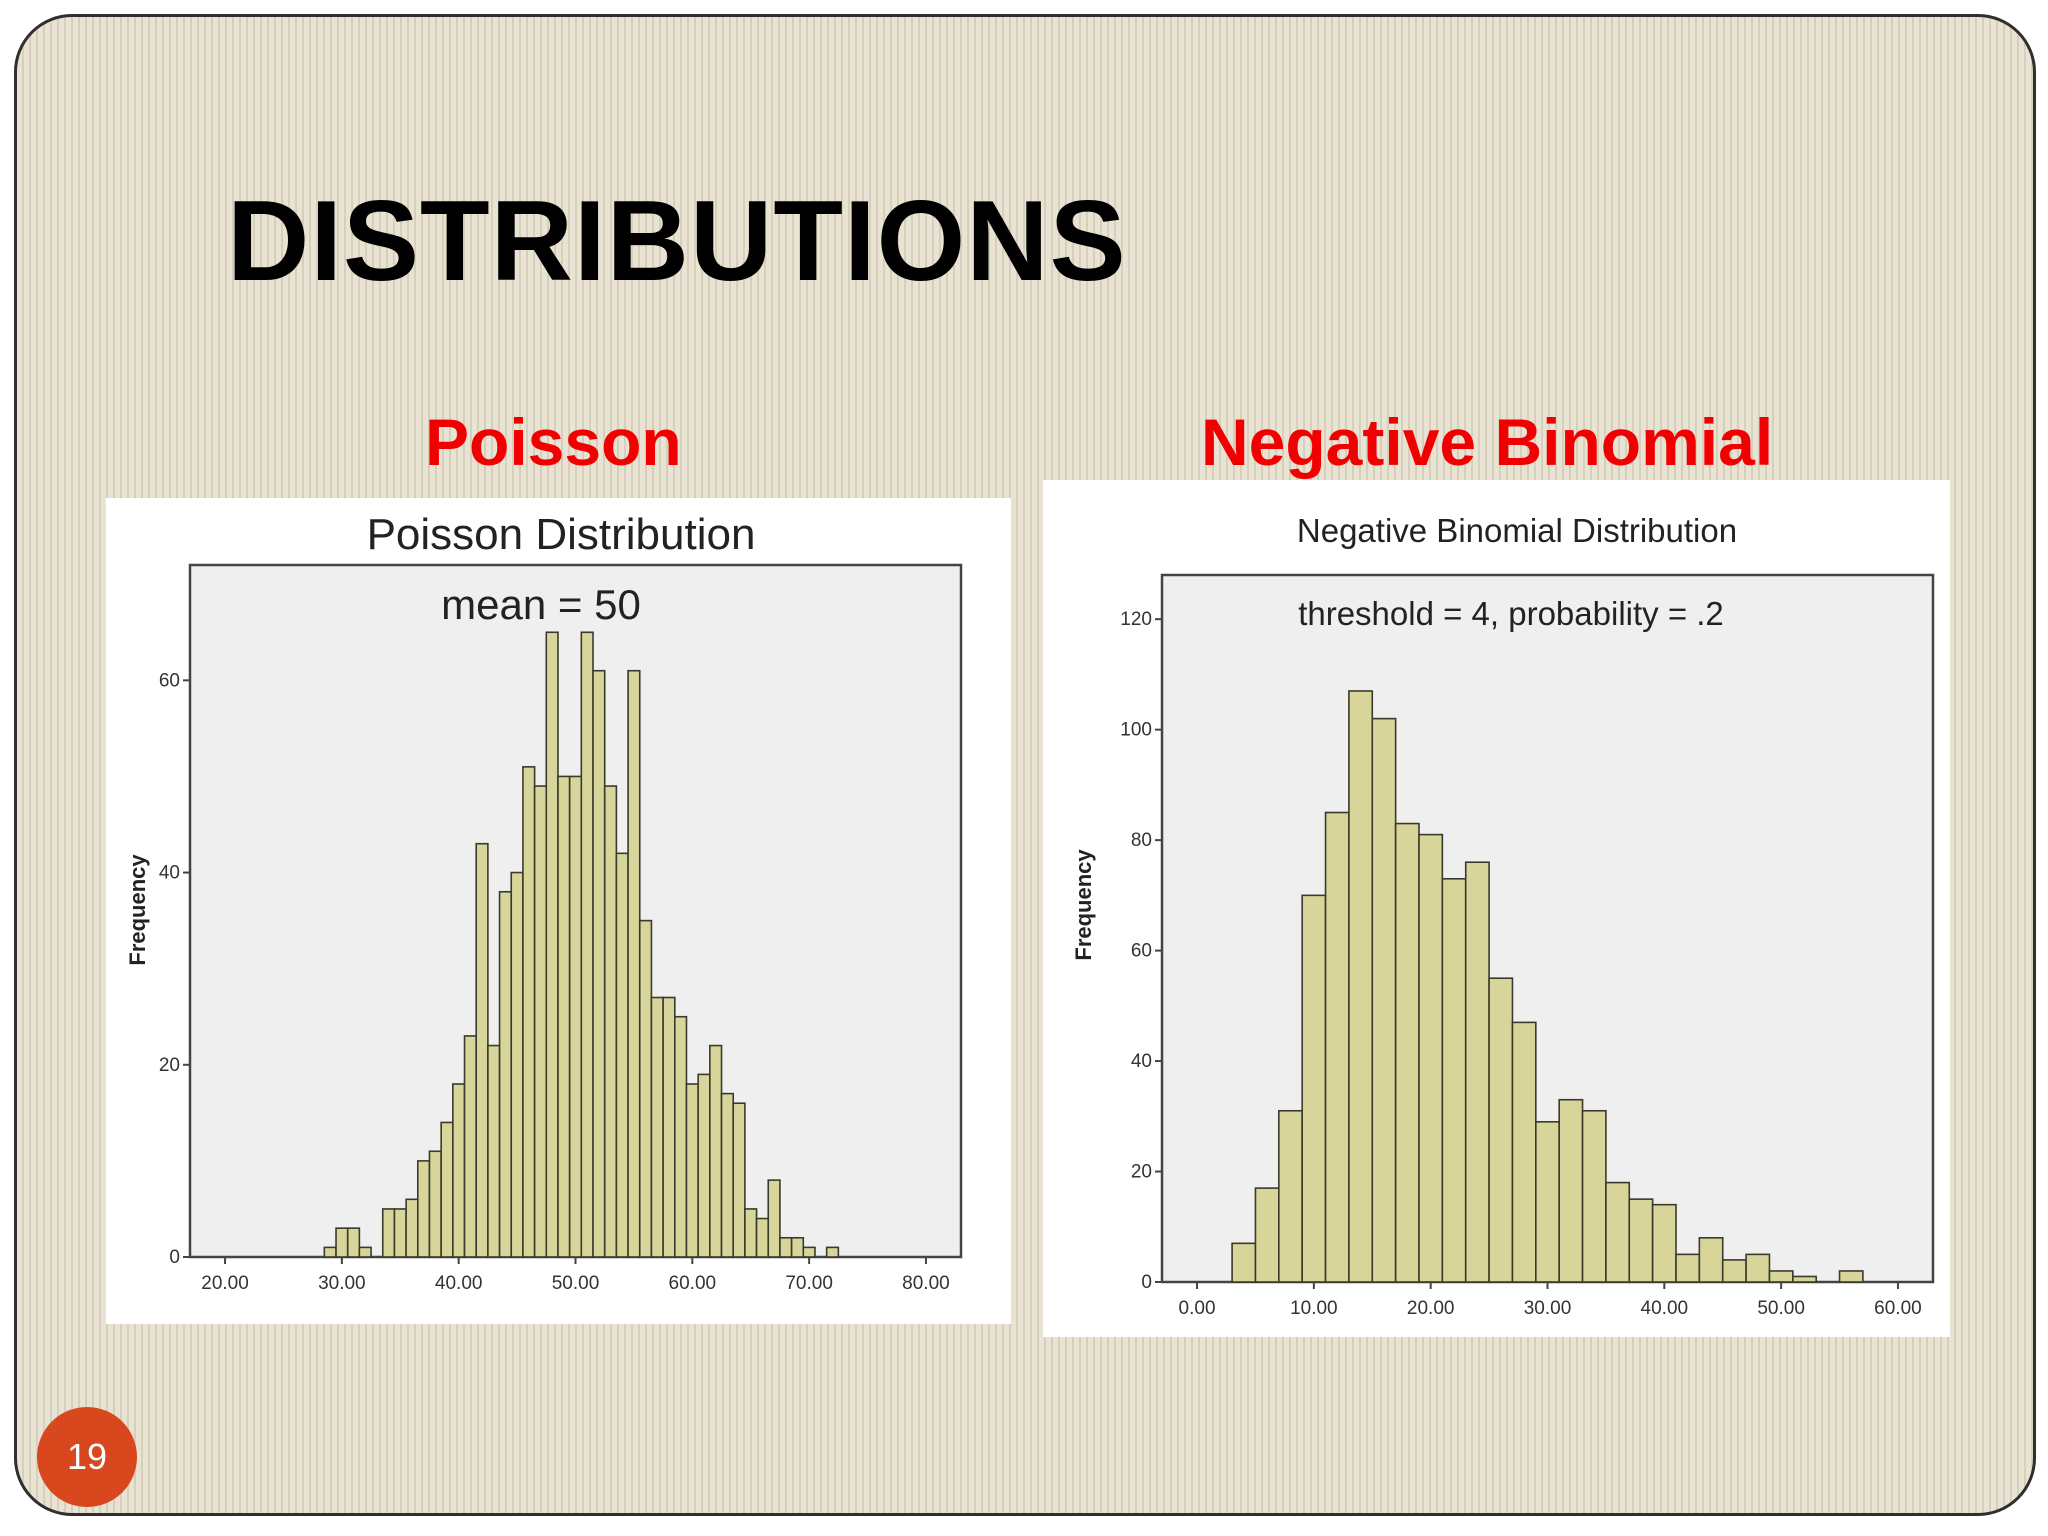  I want to click on x-tick-label: 60.00, so click(1898, 1308).